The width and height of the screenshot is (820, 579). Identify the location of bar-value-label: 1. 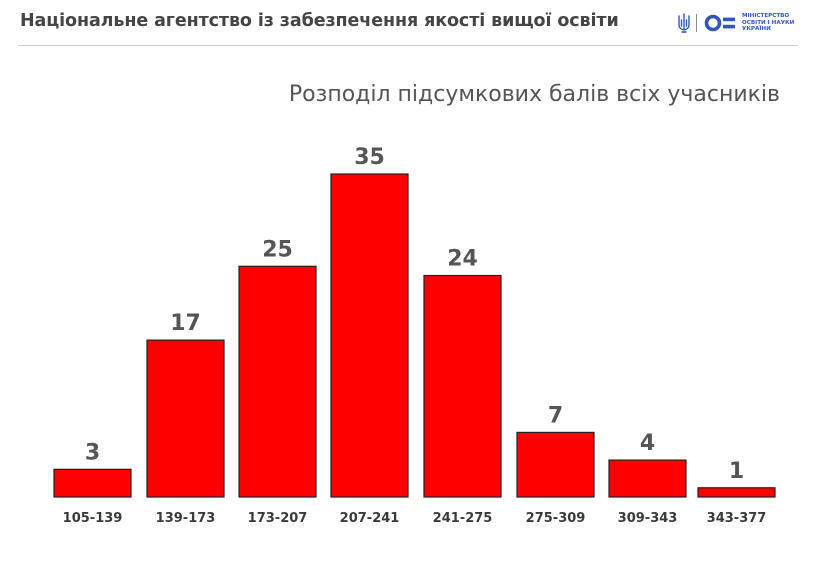
(736, 471).